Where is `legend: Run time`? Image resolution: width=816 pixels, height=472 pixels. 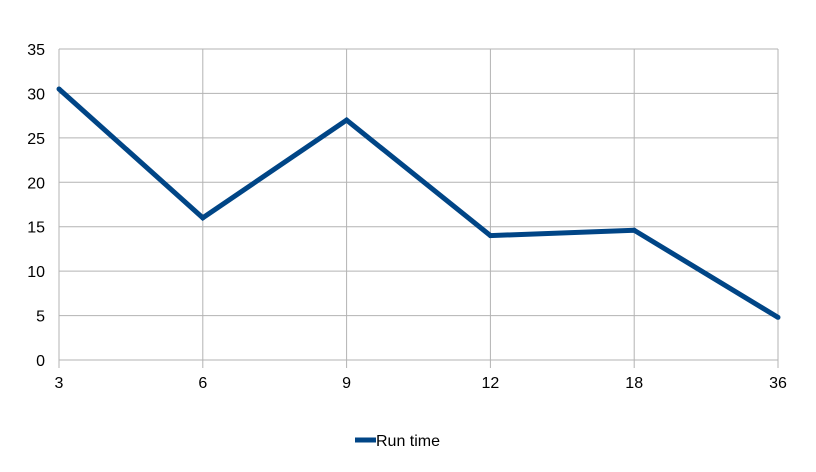
legend: Run time is located at coordinates (397, 441).